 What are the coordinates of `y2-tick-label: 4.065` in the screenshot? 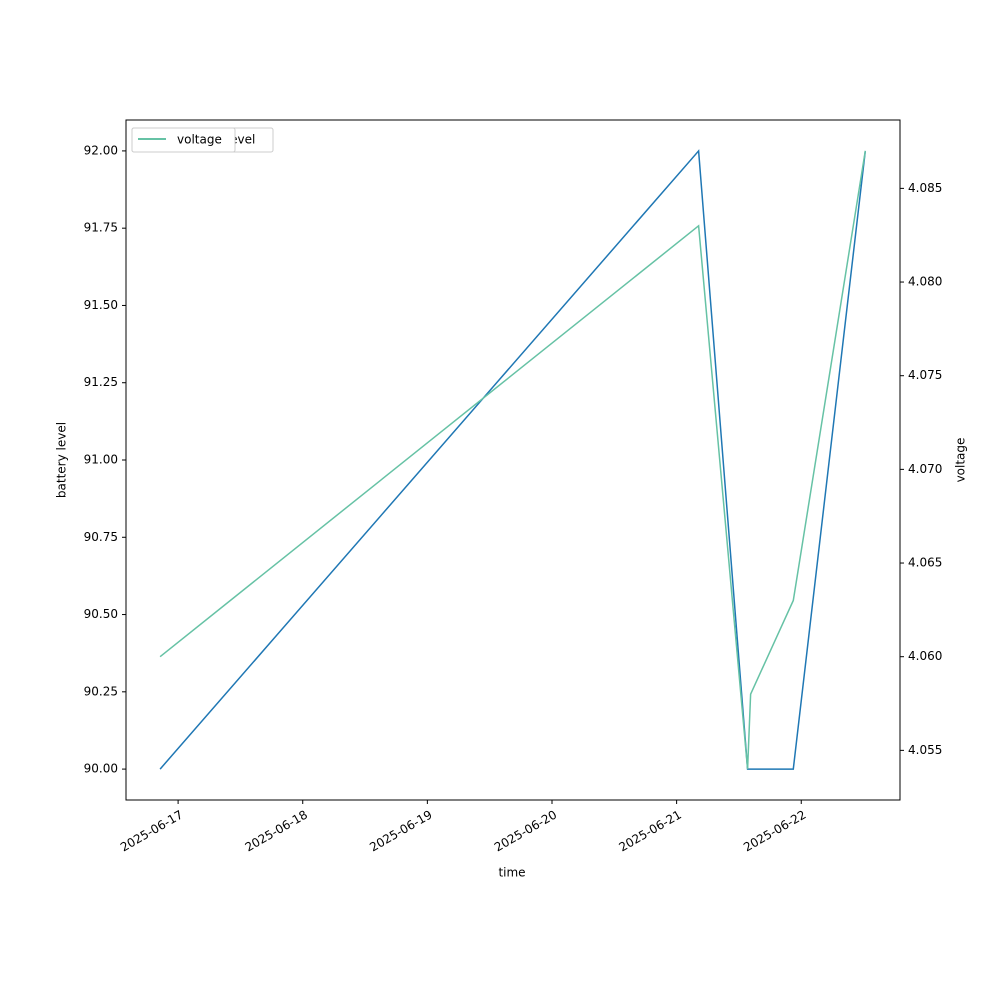 It's located at (925, 563).